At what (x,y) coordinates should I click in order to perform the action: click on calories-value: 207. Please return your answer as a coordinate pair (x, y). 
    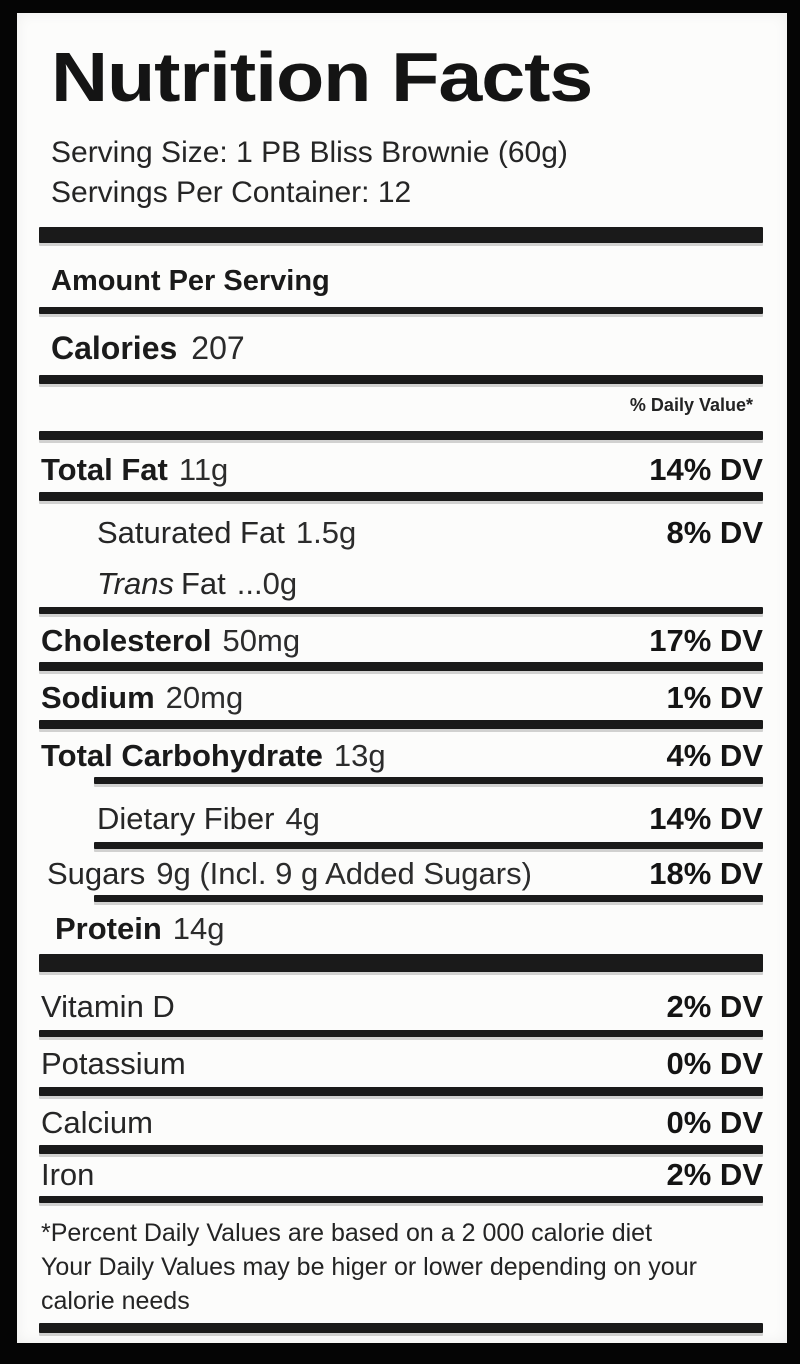
    Looking at the image, I should click on (218, 348).